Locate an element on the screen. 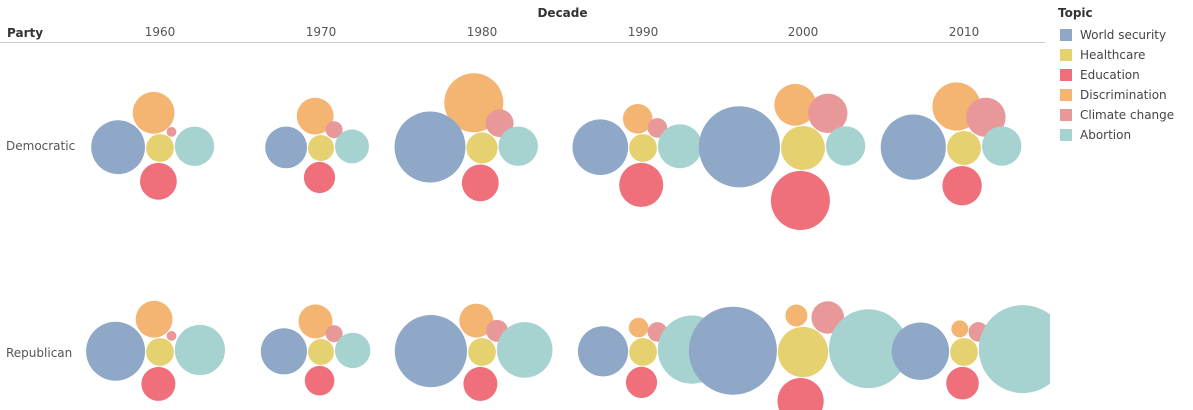  bubble-discrimination-democratic-2000 is located at coordinates (795, 104).